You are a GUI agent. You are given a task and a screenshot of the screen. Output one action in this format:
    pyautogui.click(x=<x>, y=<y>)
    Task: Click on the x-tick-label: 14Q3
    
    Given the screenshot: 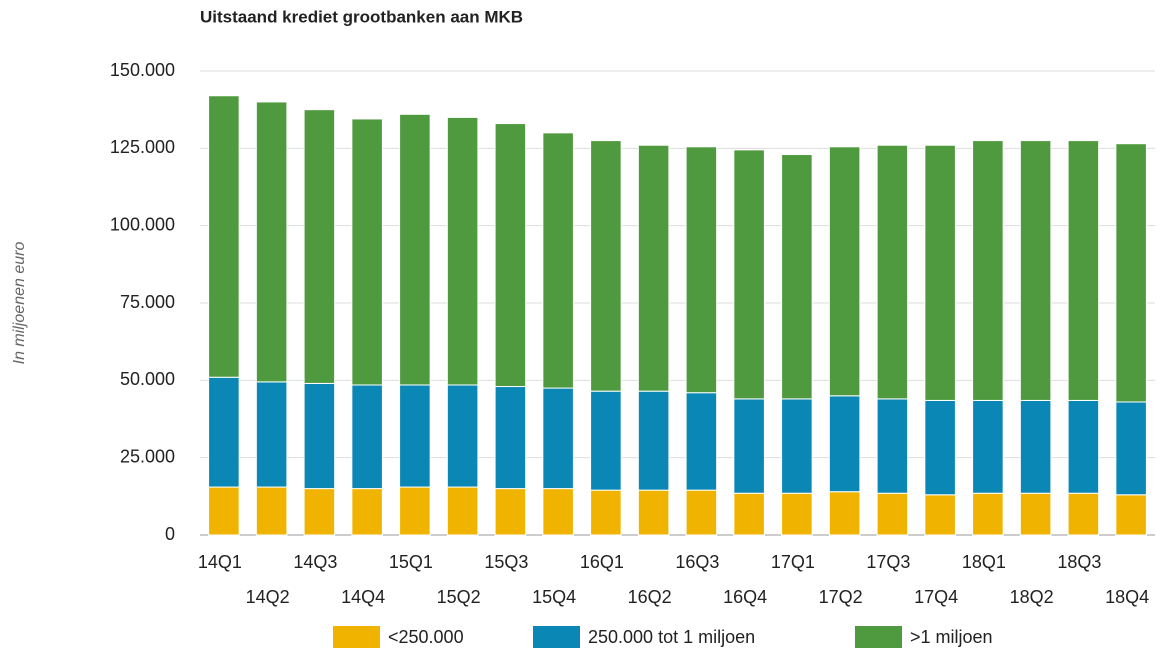 What is the action you would take?
    pyautogui.click(x=315, y=562)
    